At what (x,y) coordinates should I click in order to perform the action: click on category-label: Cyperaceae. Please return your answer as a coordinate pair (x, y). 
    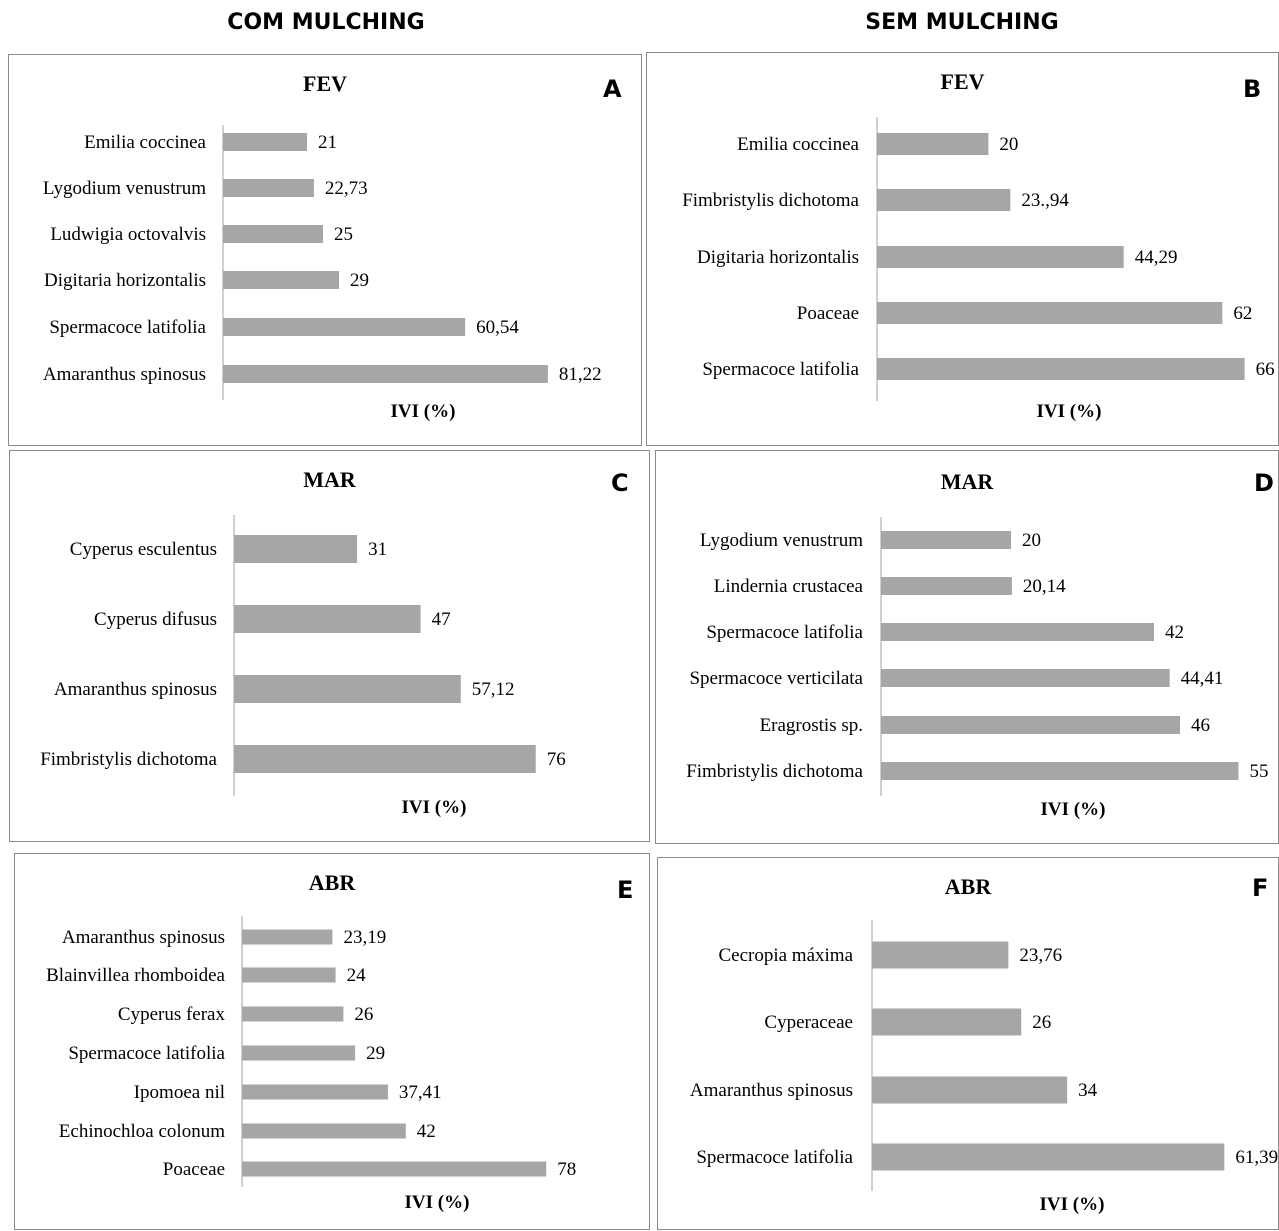
    Looking at the image, I should click on (808, 1022).